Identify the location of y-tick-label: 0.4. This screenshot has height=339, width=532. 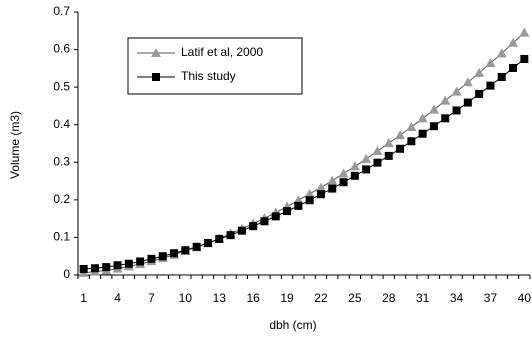
(61, 124).